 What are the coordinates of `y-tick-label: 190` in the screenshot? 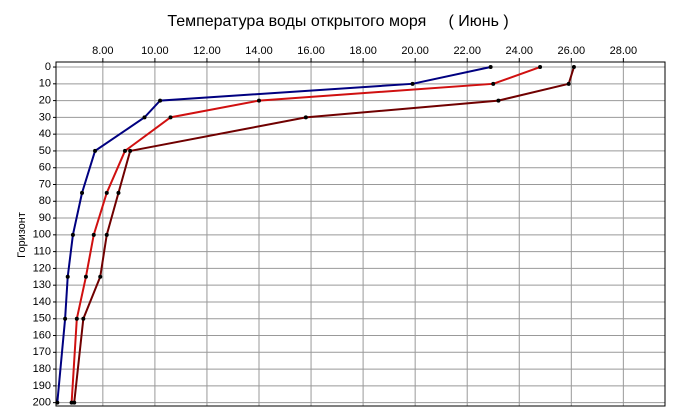 It's located at (42, 386).